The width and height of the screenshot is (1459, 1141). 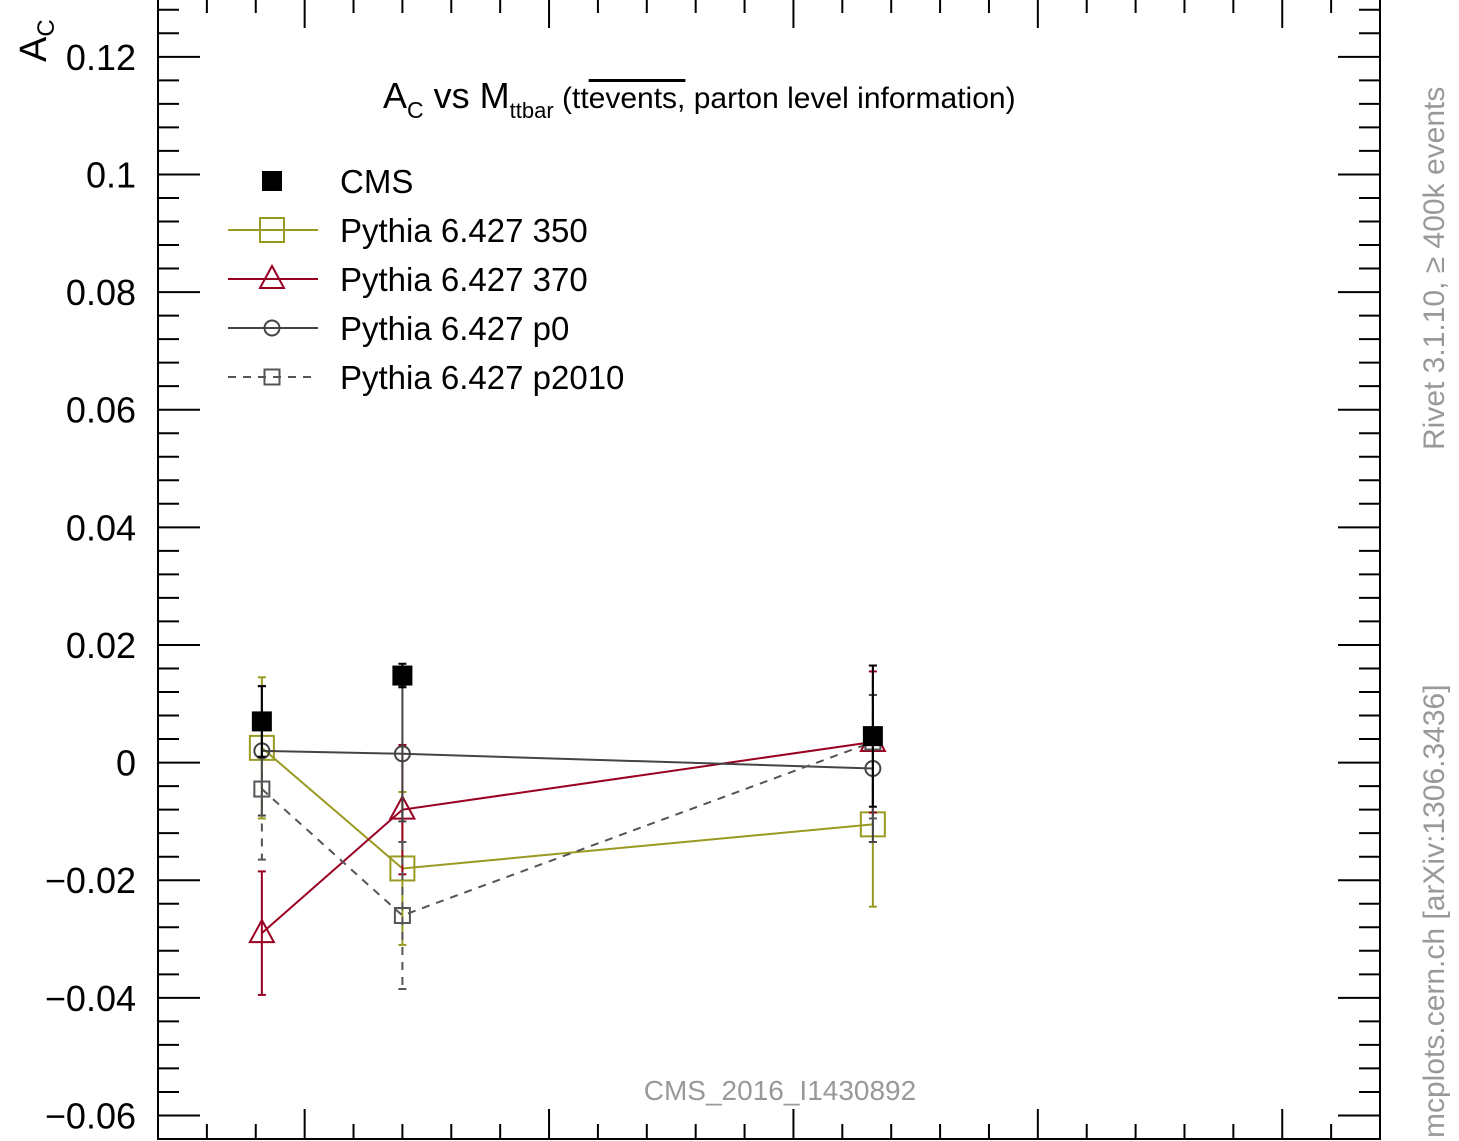 What do you see at coordinates (101, 527) in the screenshot?
I see `y-tick-label: 0.04` at bounding box center [101, 527].